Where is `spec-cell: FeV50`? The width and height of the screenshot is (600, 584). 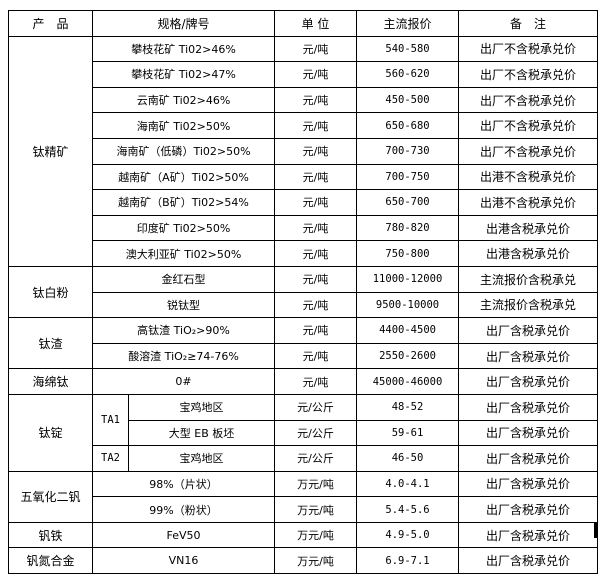
spec-cell: FeV50 is located at coordinates (183, 535).